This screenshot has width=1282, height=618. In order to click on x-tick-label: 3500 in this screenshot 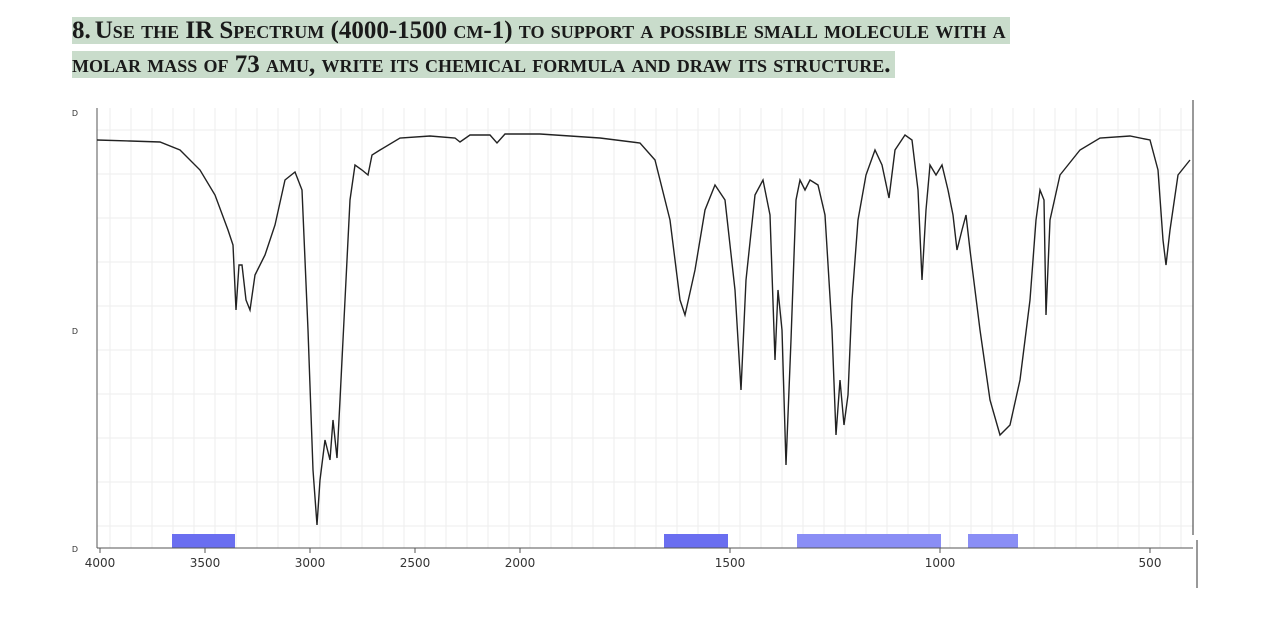, I will do `click(205, 563)`.